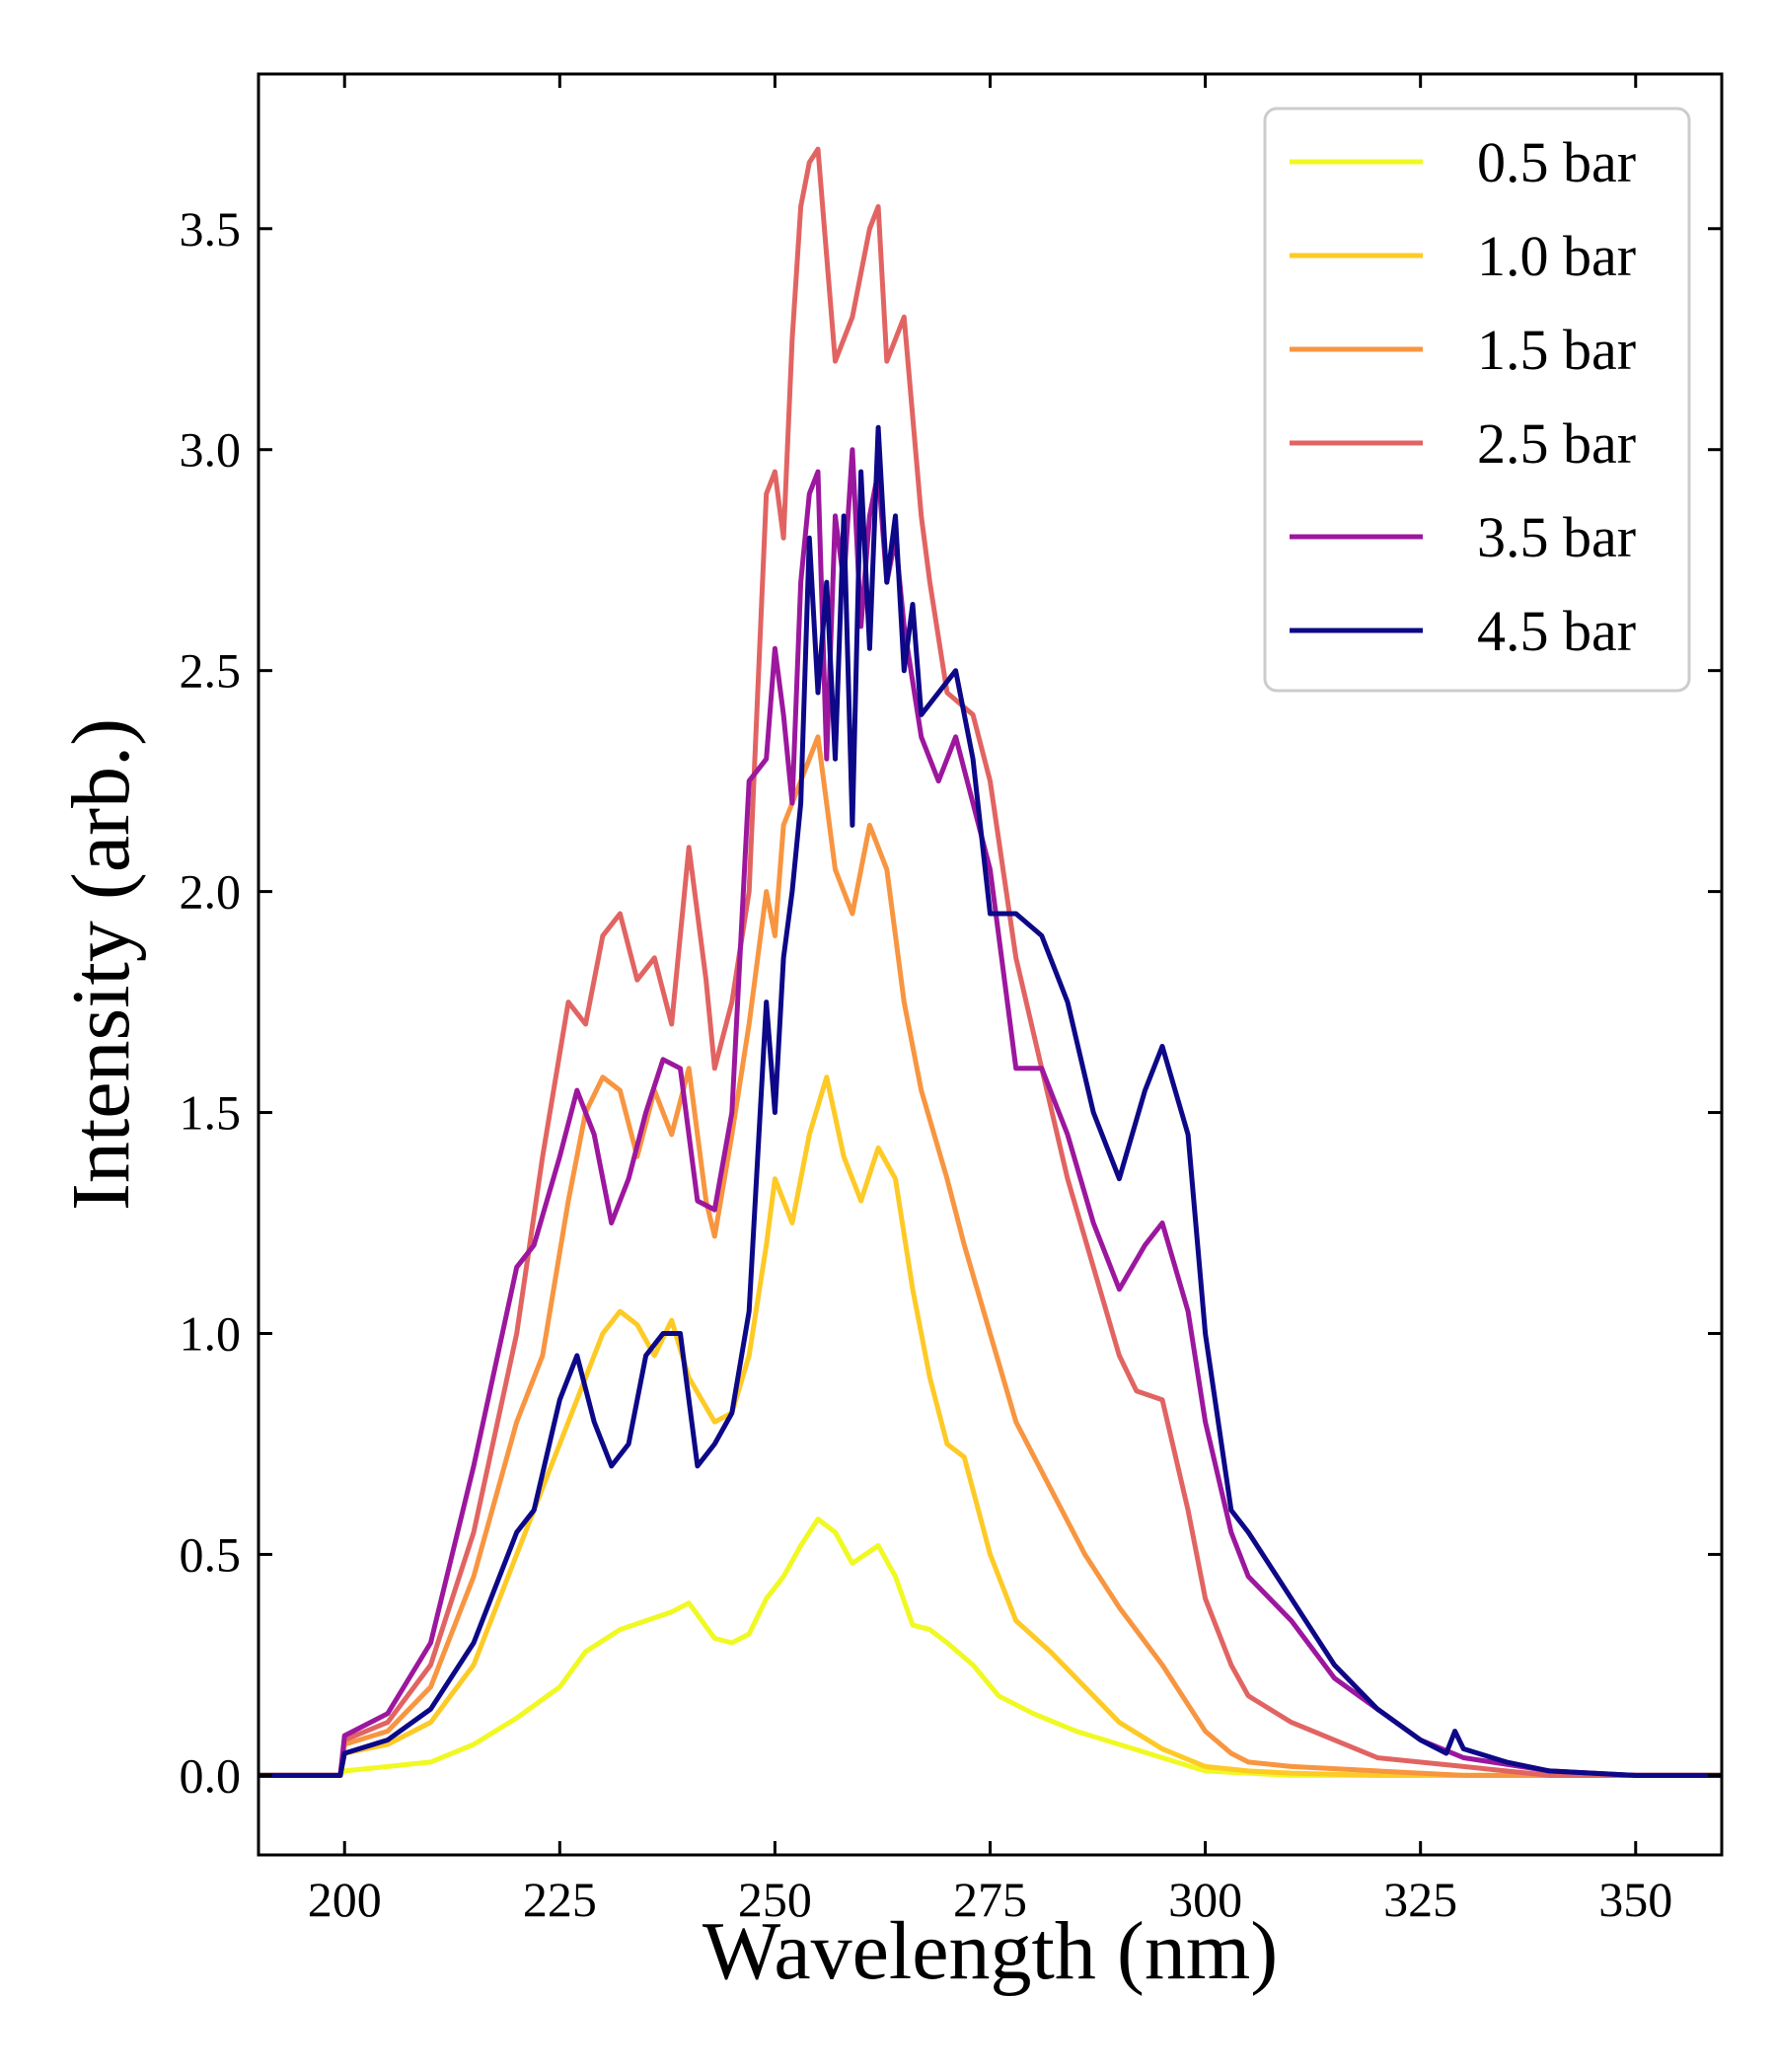 Image resolution: width=1776 pixels, height=2072 pixels. Describe the element at coordinates (1557, 537) in the screenshot. I see `legend-label: 3.5 bar` at that location.